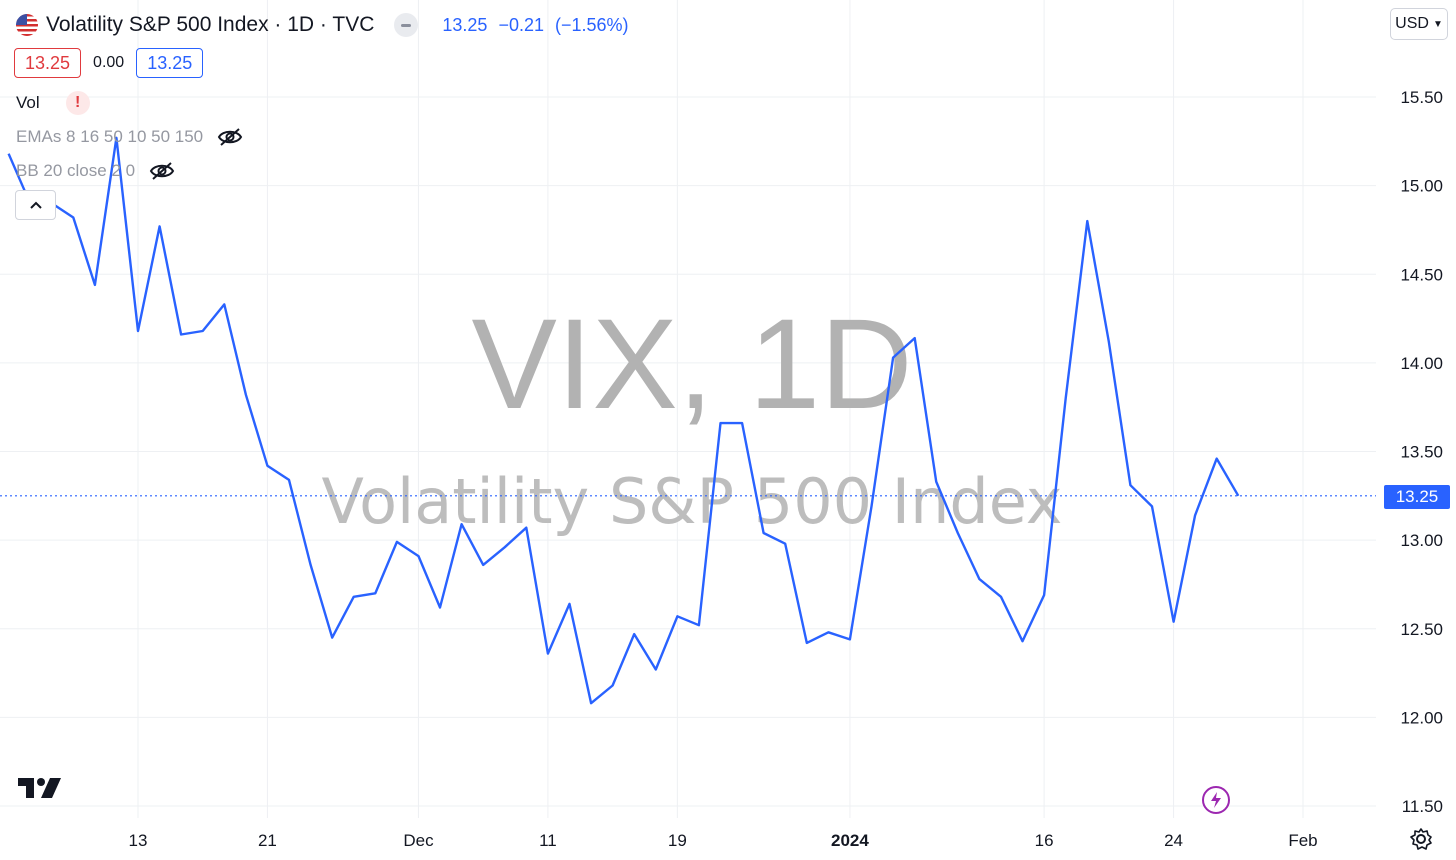 Image resolution: width=1456 pixels, height=860 pixels. What do you see at coordinates (465, 24) in the screenshot?
I see `last-value: 13.25` at bounding box center [465, 24].